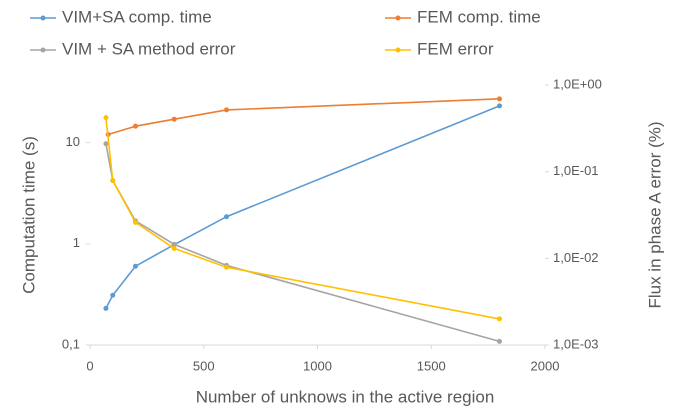  Describe the element at coordinates (71, 343) in the screenshot. I see `y-tick-label: 0,1` at that location.